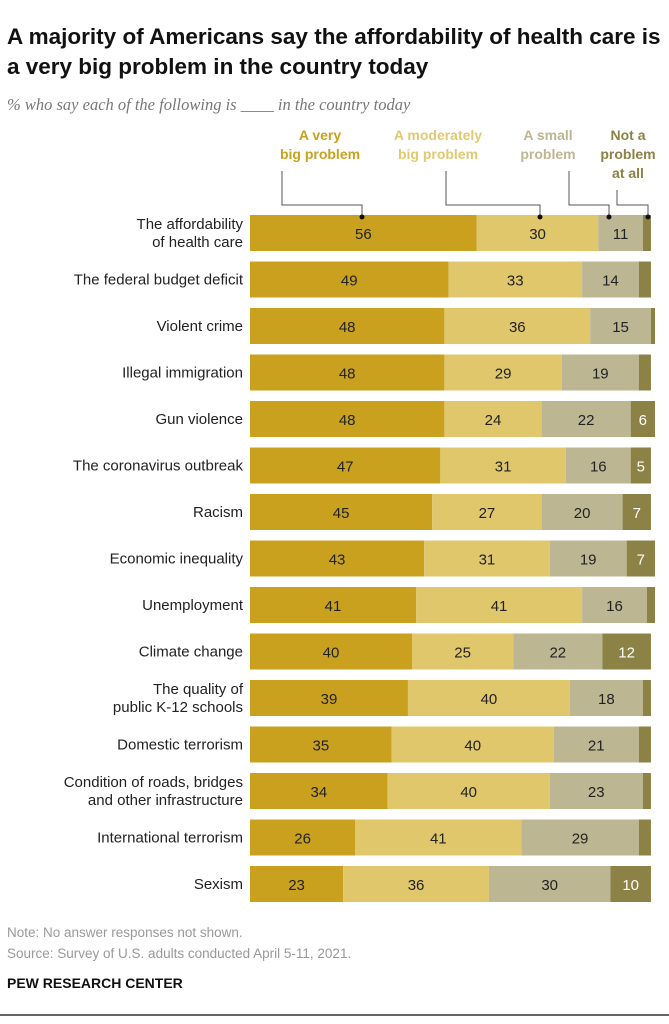  I want to click on category-label: The quality of public K-12 schools, so click(178, 698).